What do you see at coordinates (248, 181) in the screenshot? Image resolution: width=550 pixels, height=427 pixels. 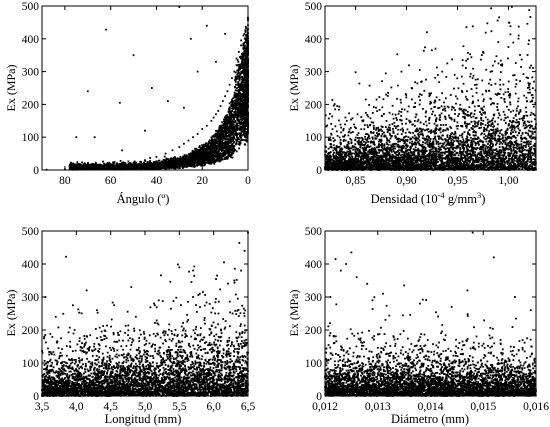 I see `x-tick-label: 0` at bounding box center [248, 181].